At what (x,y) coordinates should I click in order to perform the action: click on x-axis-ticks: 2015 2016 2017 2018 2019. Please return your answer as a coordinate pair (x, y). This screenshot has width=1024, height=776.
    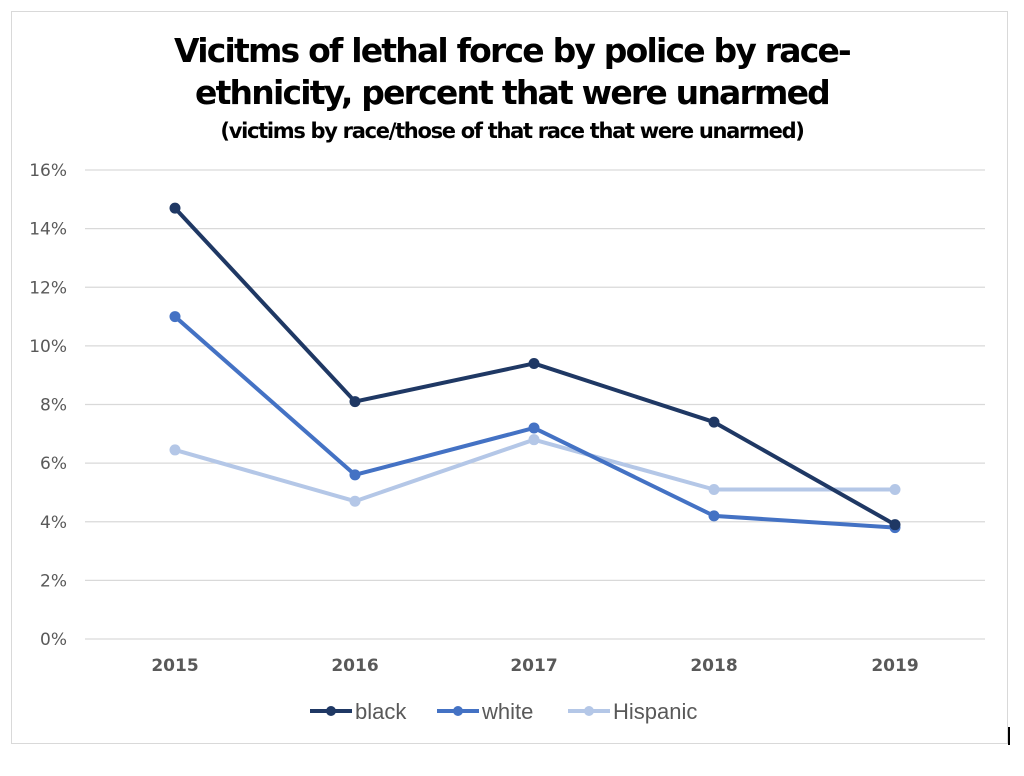
    Looking at the image, I should click on (534, 666).